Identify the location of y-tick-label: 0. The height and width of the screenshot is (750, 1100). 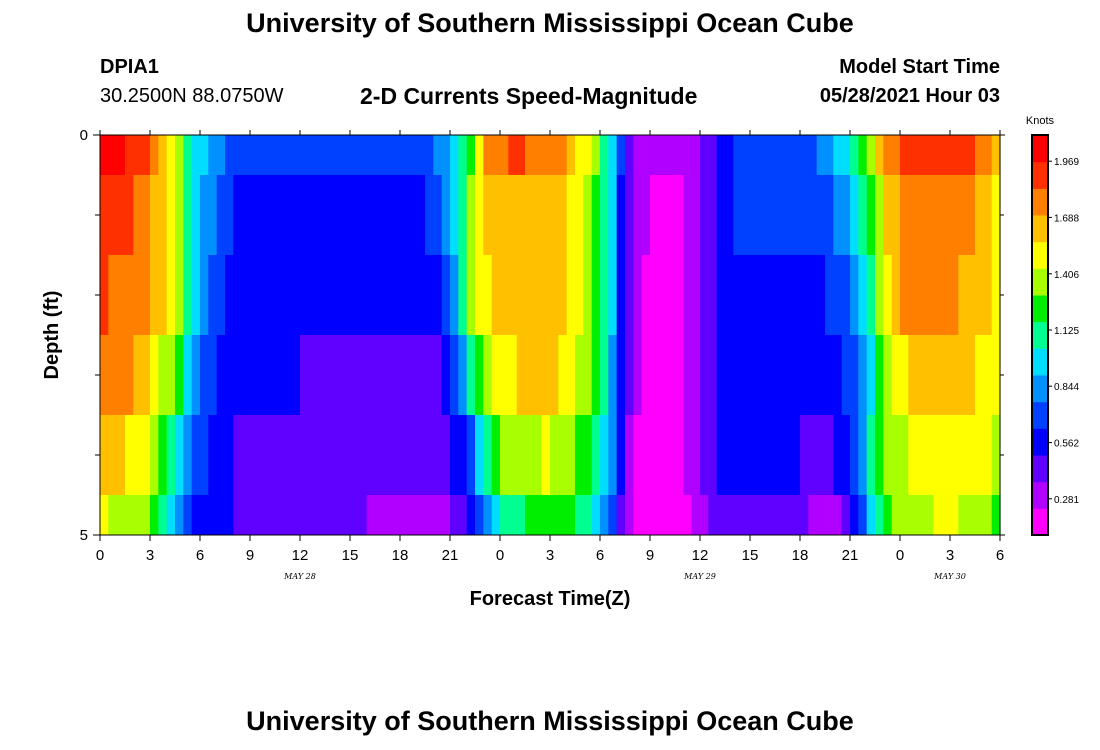
(84, 135).